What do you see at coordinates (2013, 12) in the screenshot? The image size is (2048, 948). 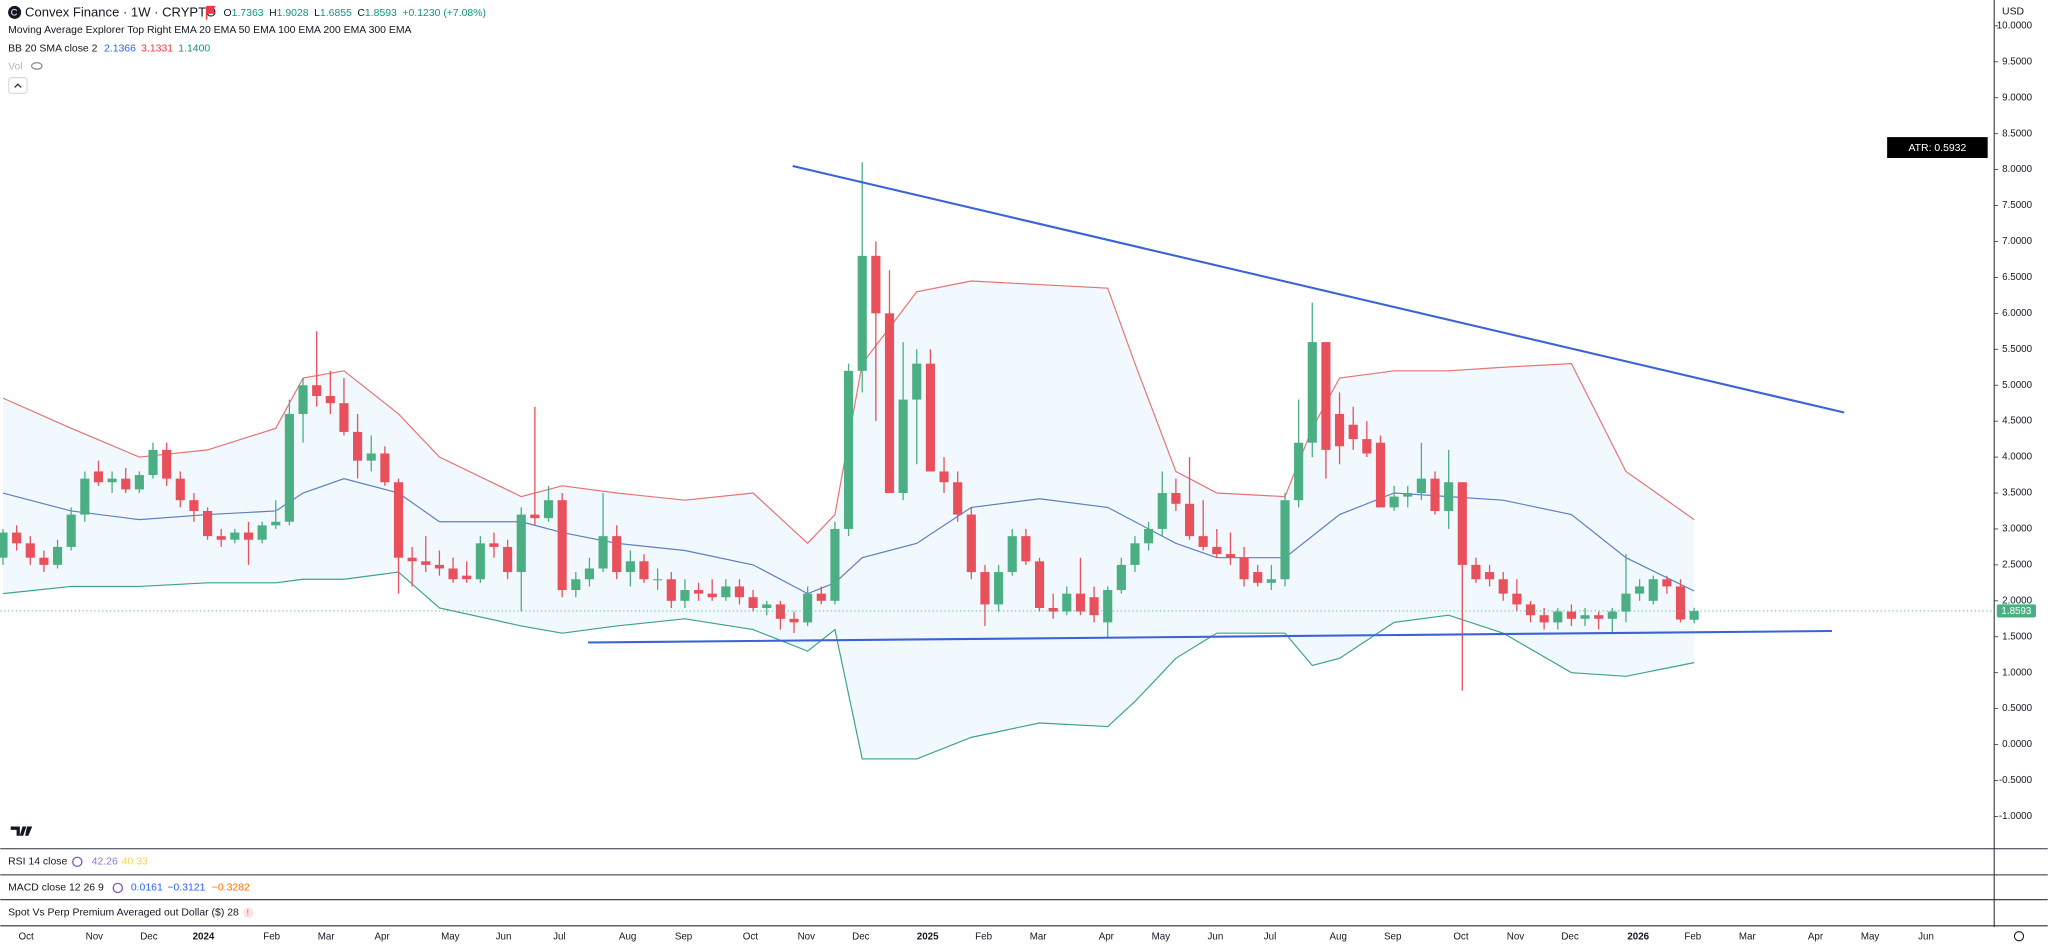 I see `currency: USD` at bounding box center [2013, 12].